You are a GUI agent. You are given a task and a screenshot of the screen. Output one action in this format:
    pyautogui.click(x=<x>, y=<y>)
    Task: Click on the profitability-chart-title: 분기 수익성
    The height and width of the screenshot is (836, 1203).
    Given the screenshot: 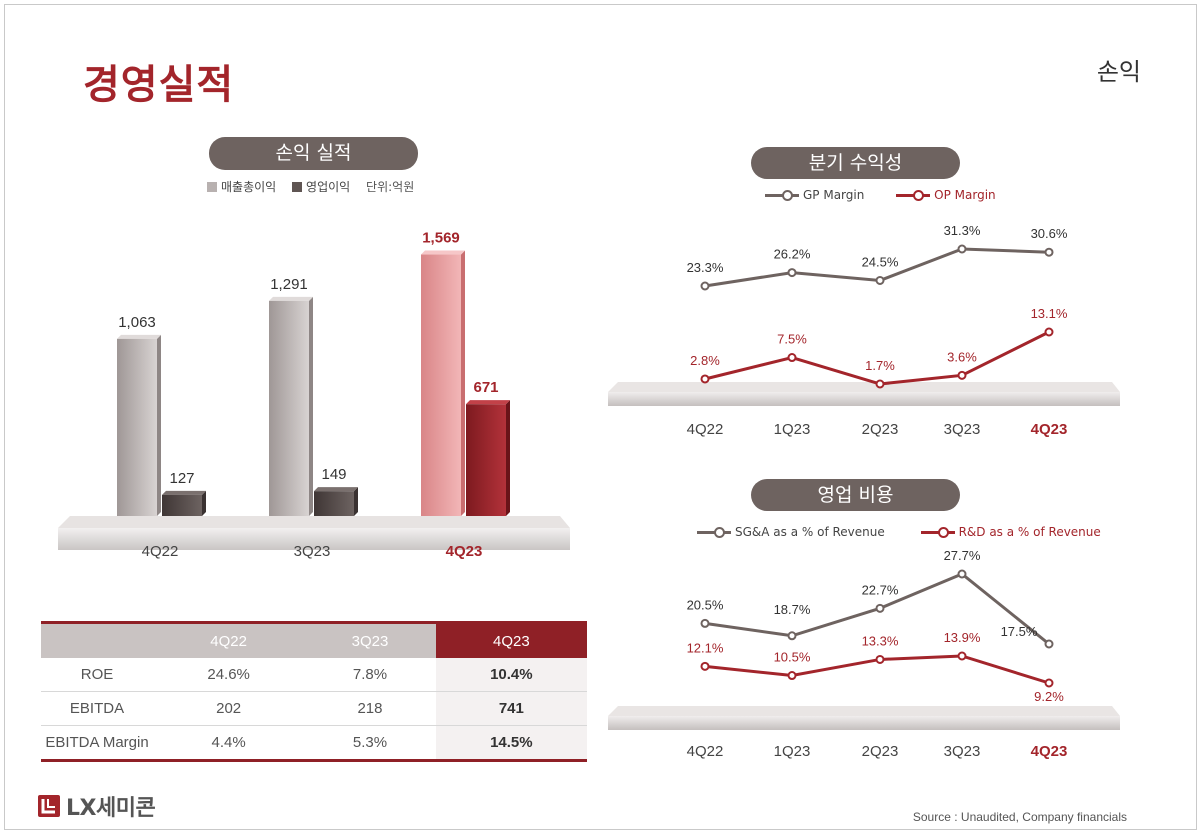 What is the action you would take?
    pyautogui.click(x=855, y=163)
    